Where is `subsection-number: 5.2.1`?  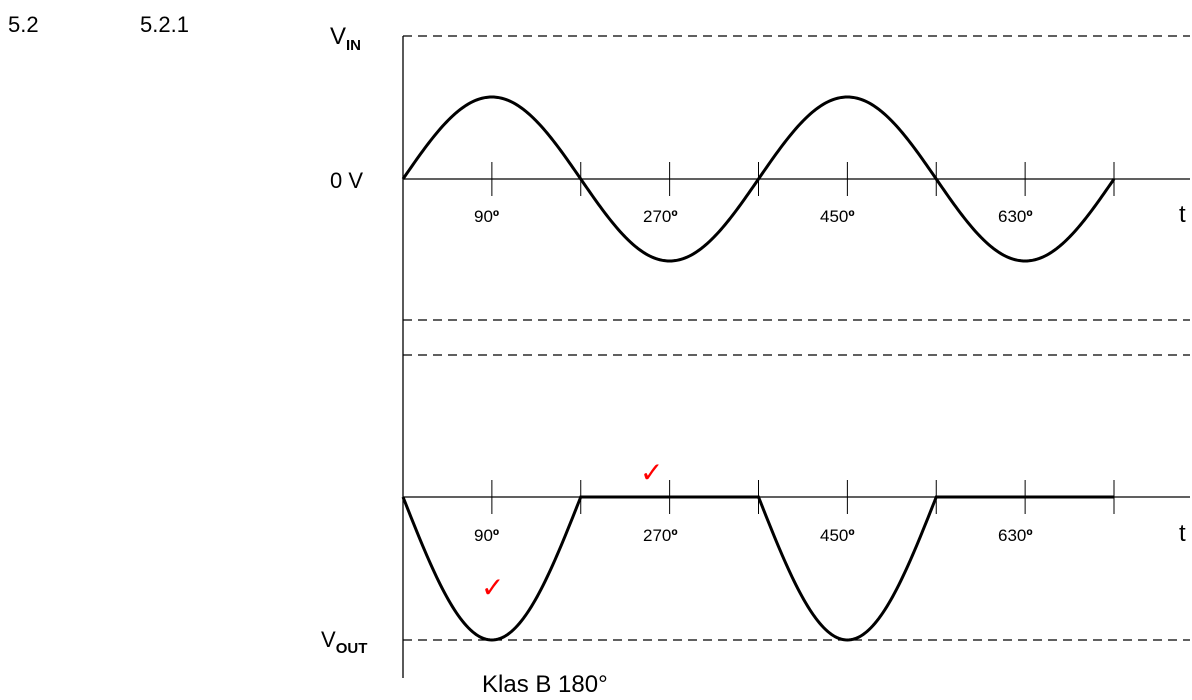 subsection-number: 5.2.1 is located at coordinates (164, 24).